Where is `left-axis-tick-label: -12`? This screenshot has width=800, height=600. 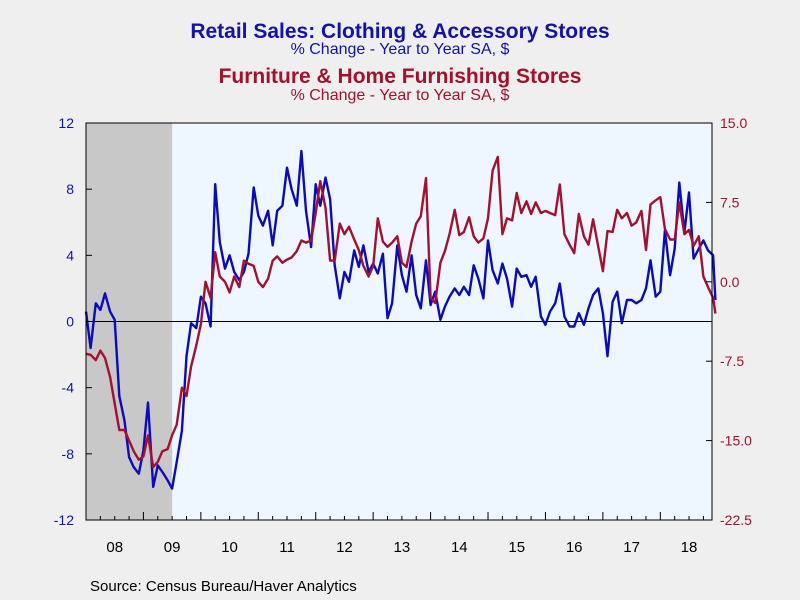 left-axis-tick-label: -12 is located at coordinates (64, 520).